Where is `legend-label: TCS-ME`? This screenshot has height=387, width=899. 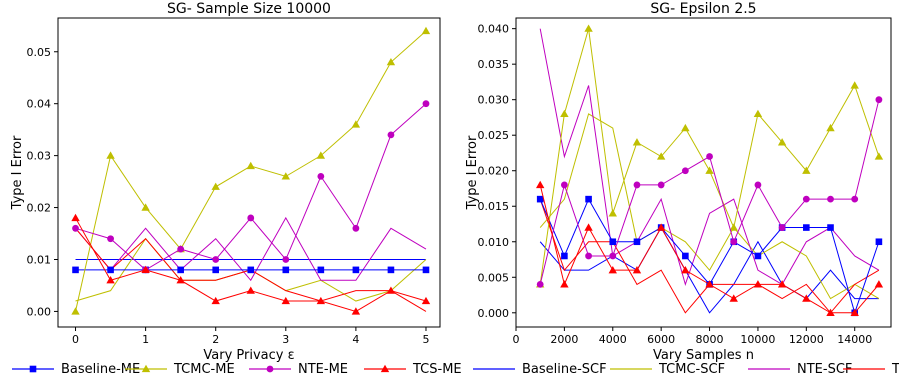
legend-label: TCS-ME is located at coordinates (437, 369).